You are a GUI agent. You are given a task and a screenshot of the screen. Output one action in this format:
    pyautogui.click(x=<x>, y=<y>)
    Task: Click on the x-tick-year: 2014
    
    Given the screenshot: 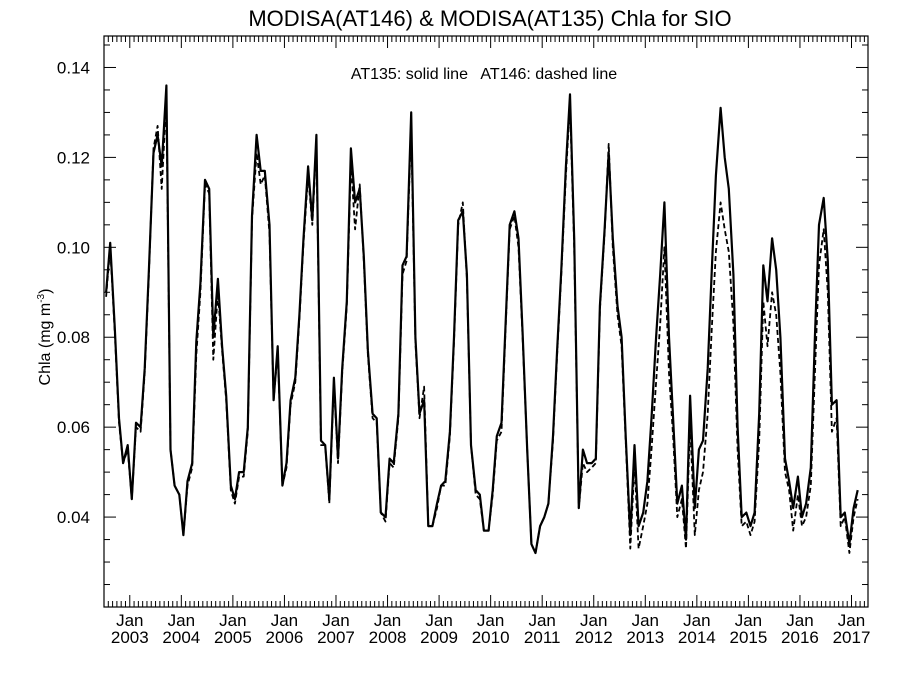 What is the action you would take?
    pyautogui.click(x=697, y=637)
    